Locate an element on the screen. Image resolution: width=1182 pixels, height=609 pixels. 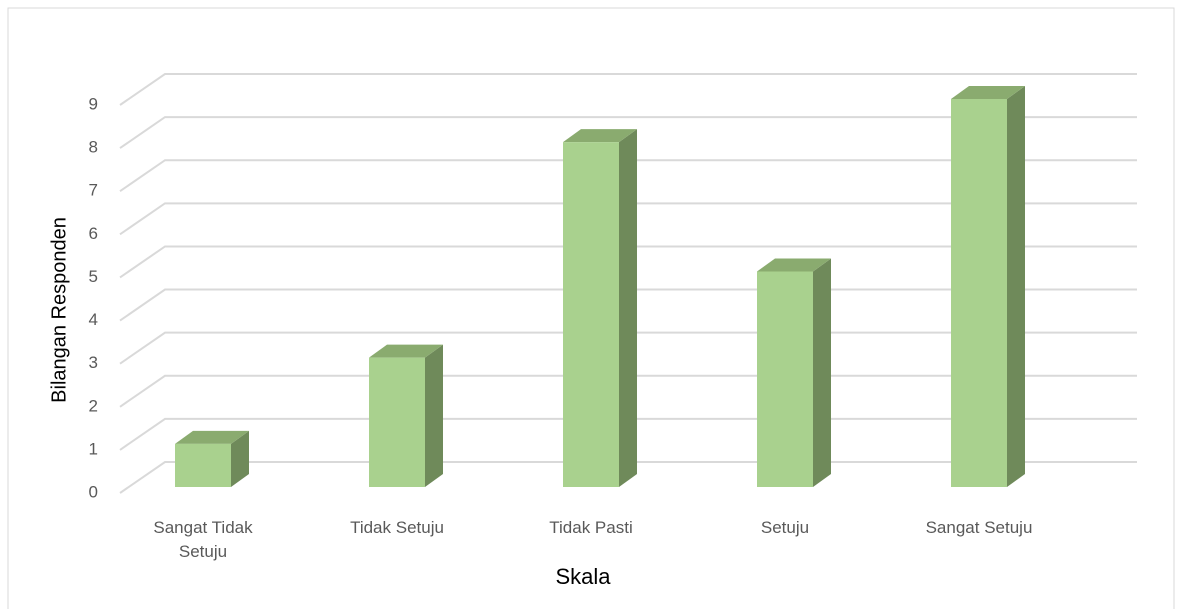
x-tick-label: Tidak Setuju is located at coordinates (397, 527).